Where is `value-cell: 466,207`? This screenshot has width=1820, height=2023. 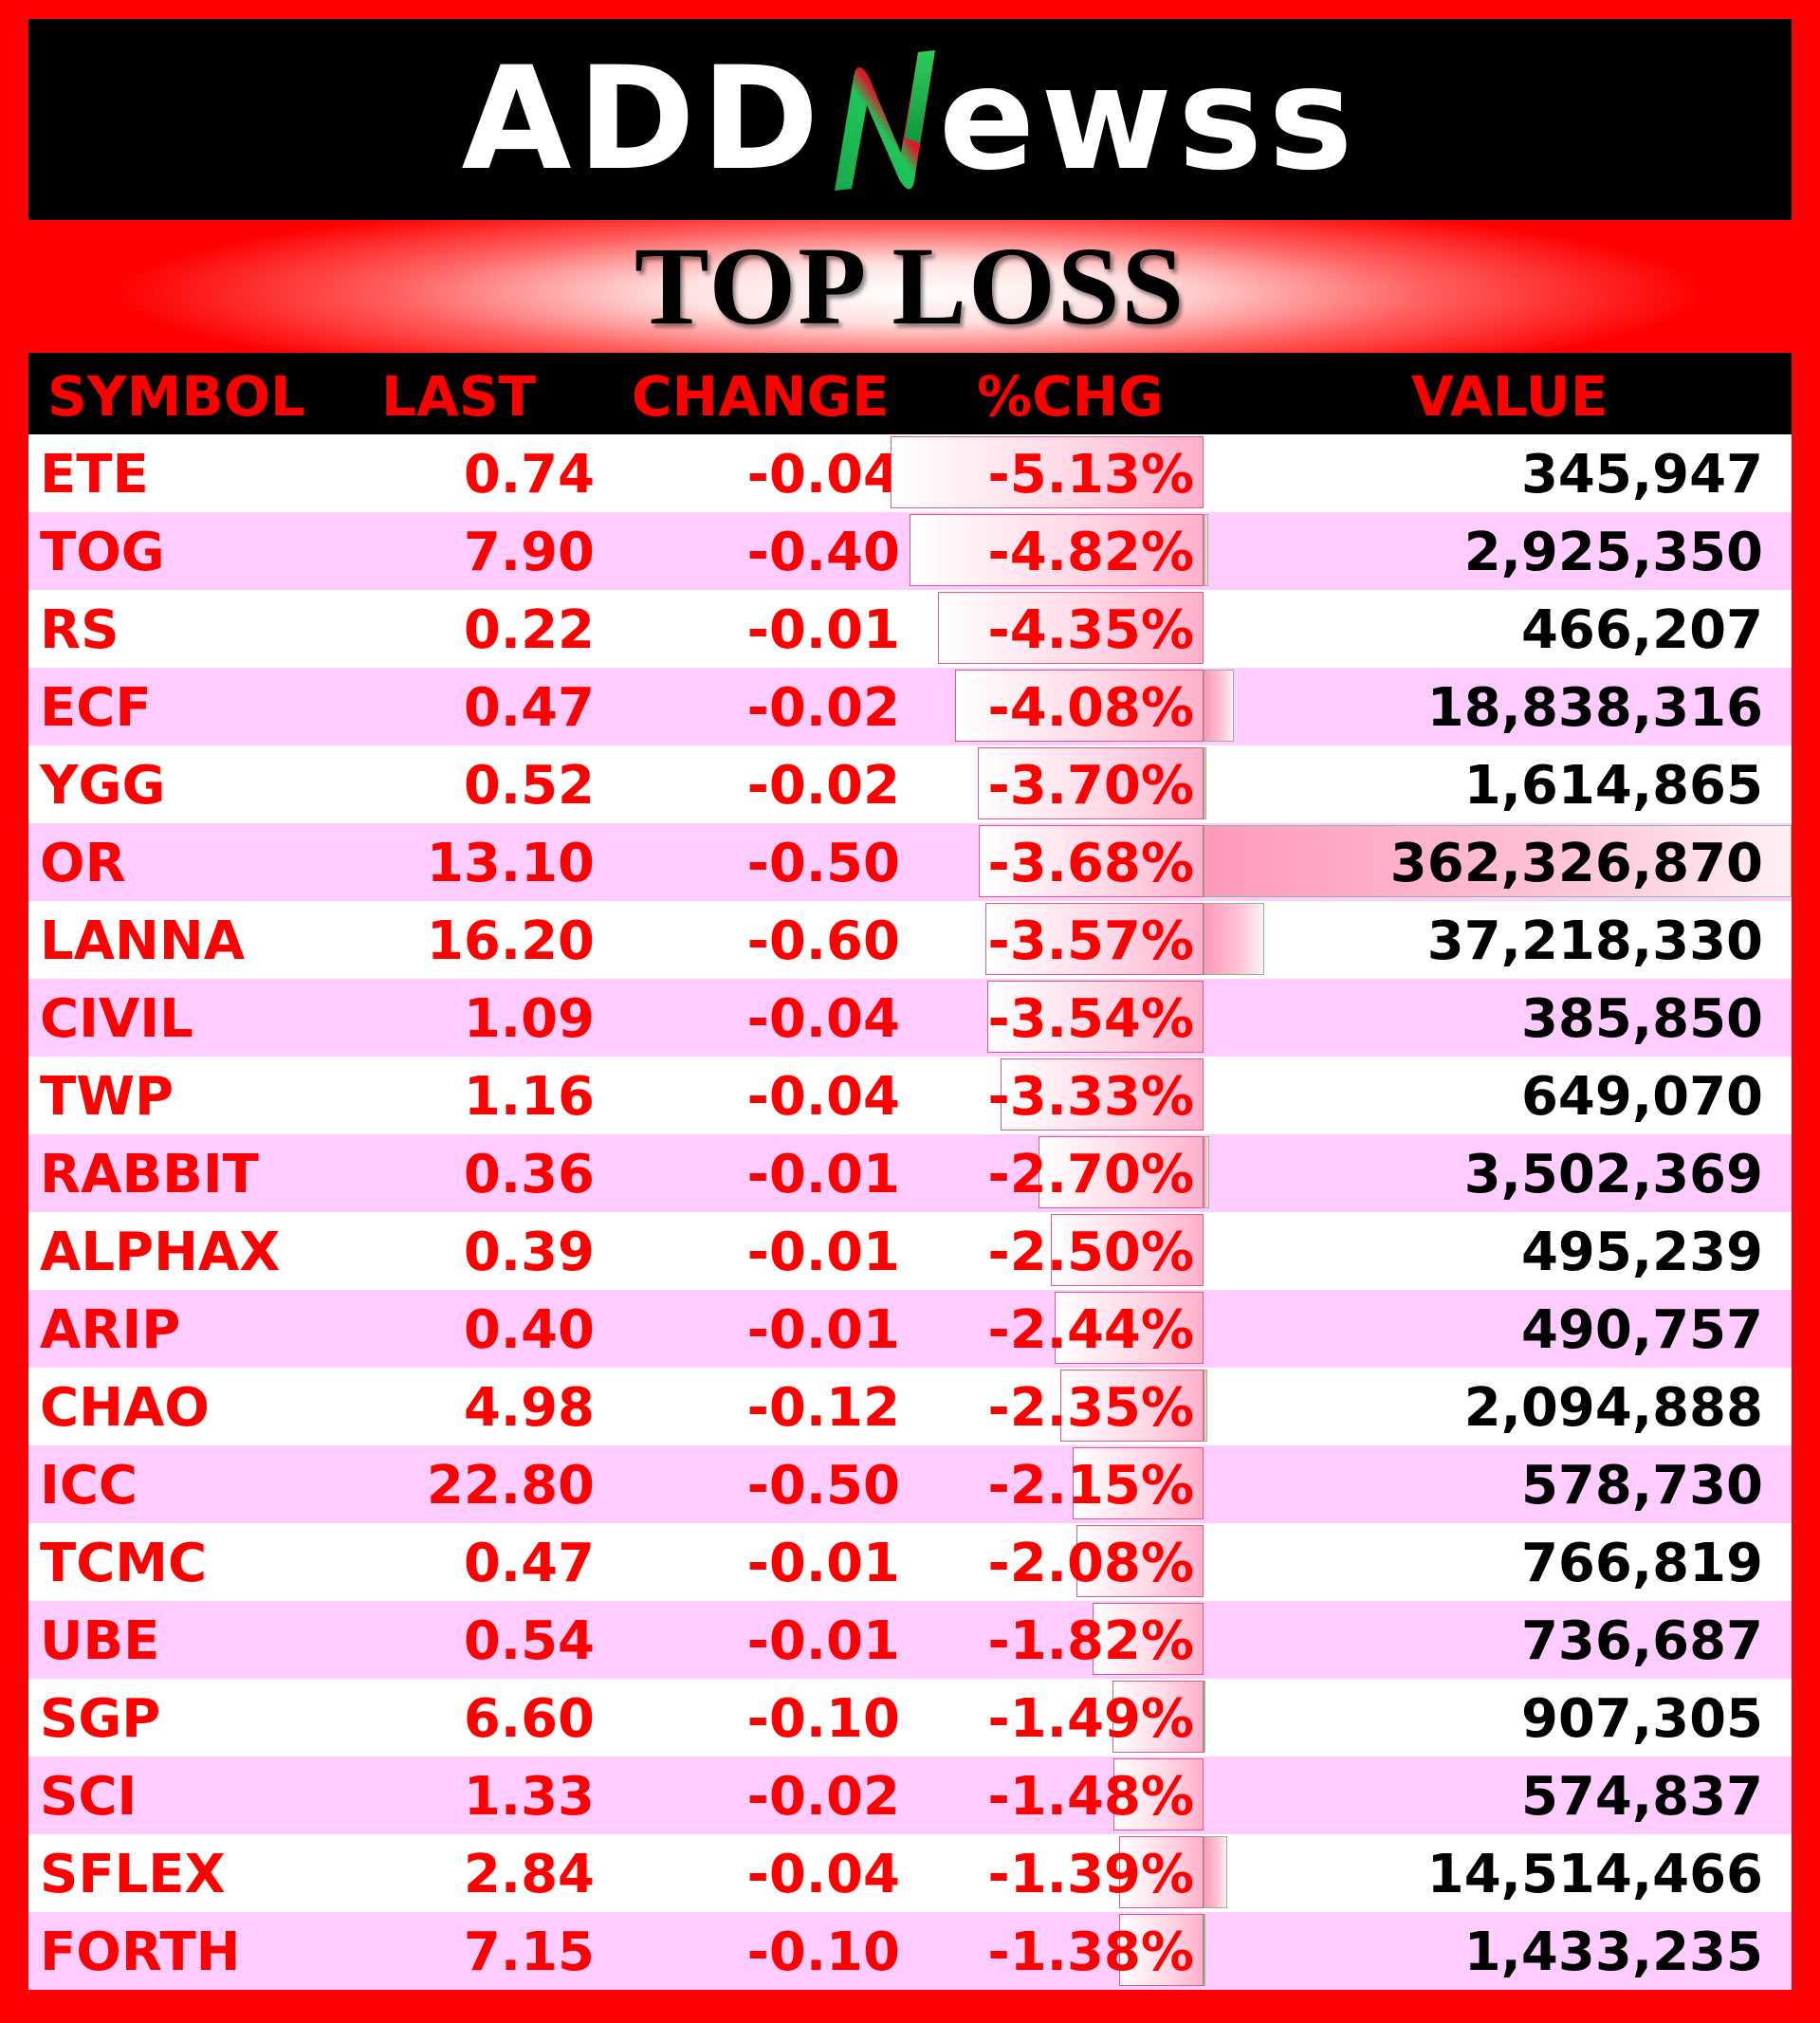
value-cell: 466,207 is located at coordinates (1642, 630).